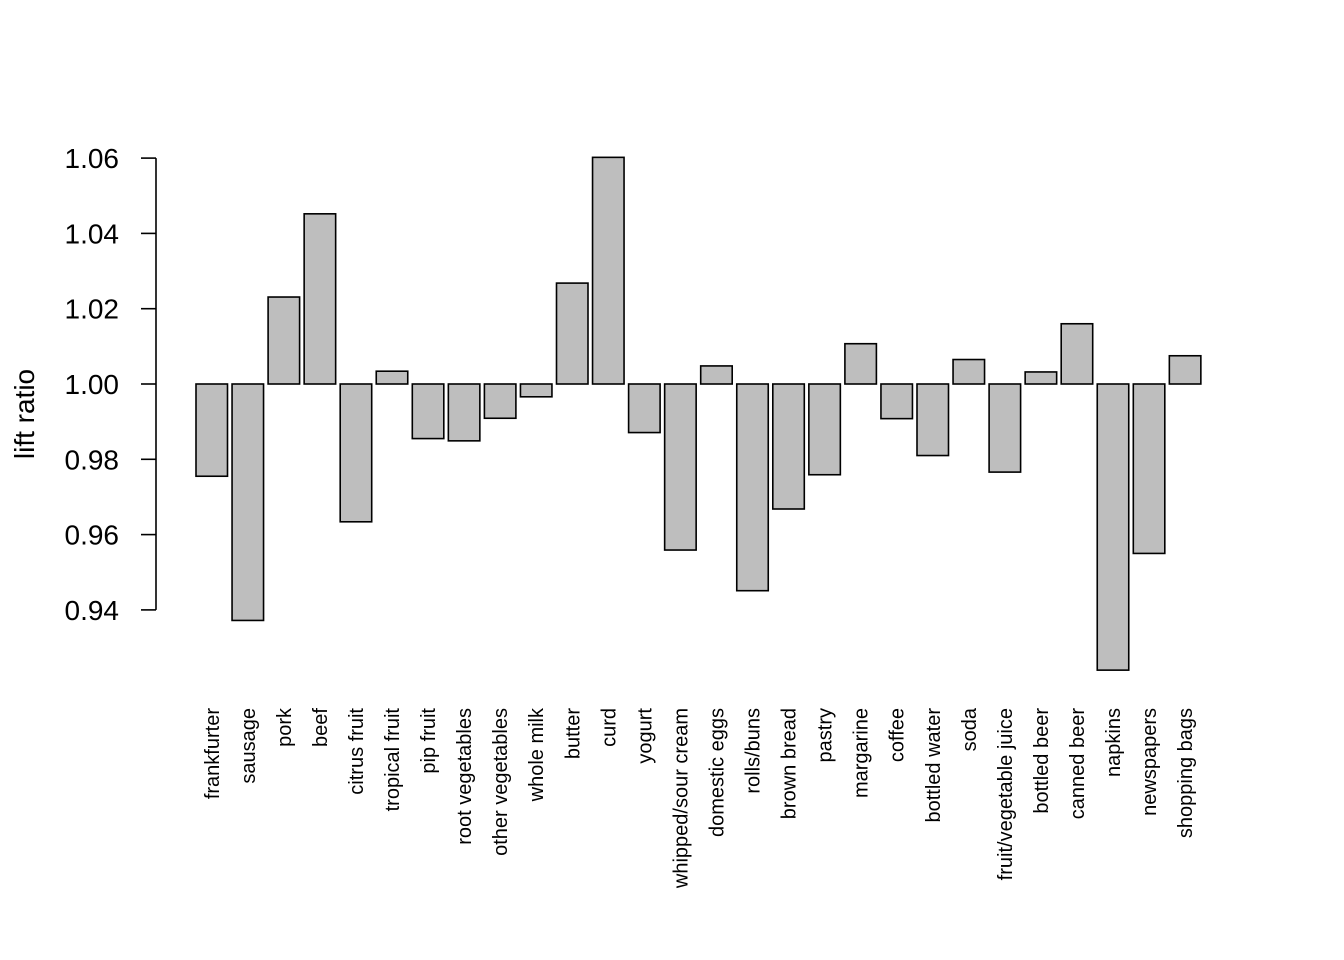 The image size is (1344, 960). What do you see at coordinates (249, 746) in the screenshot?
I see `x-tick-label: sausage` at bounding box center [249, 746].